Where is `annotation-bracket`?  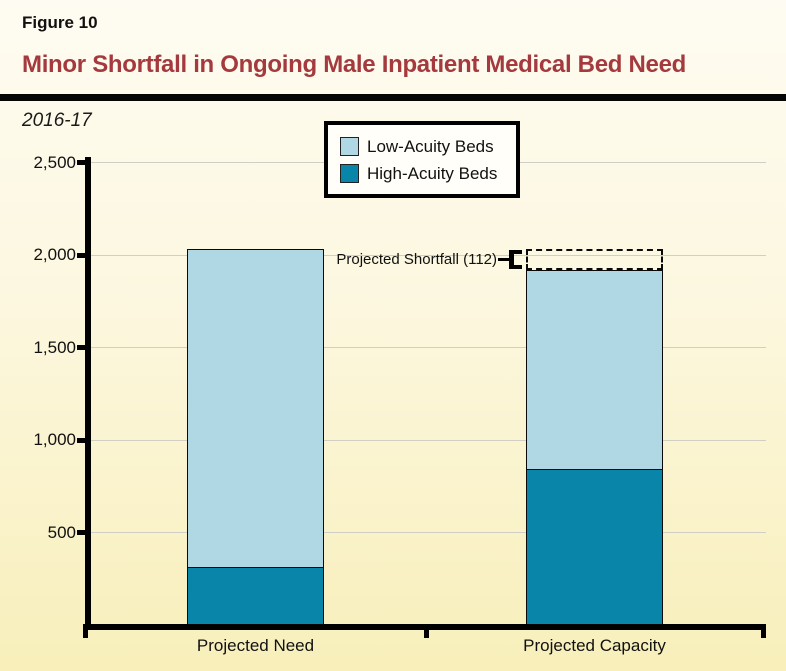 annotation-bracket is located at coordinates (515, 259).